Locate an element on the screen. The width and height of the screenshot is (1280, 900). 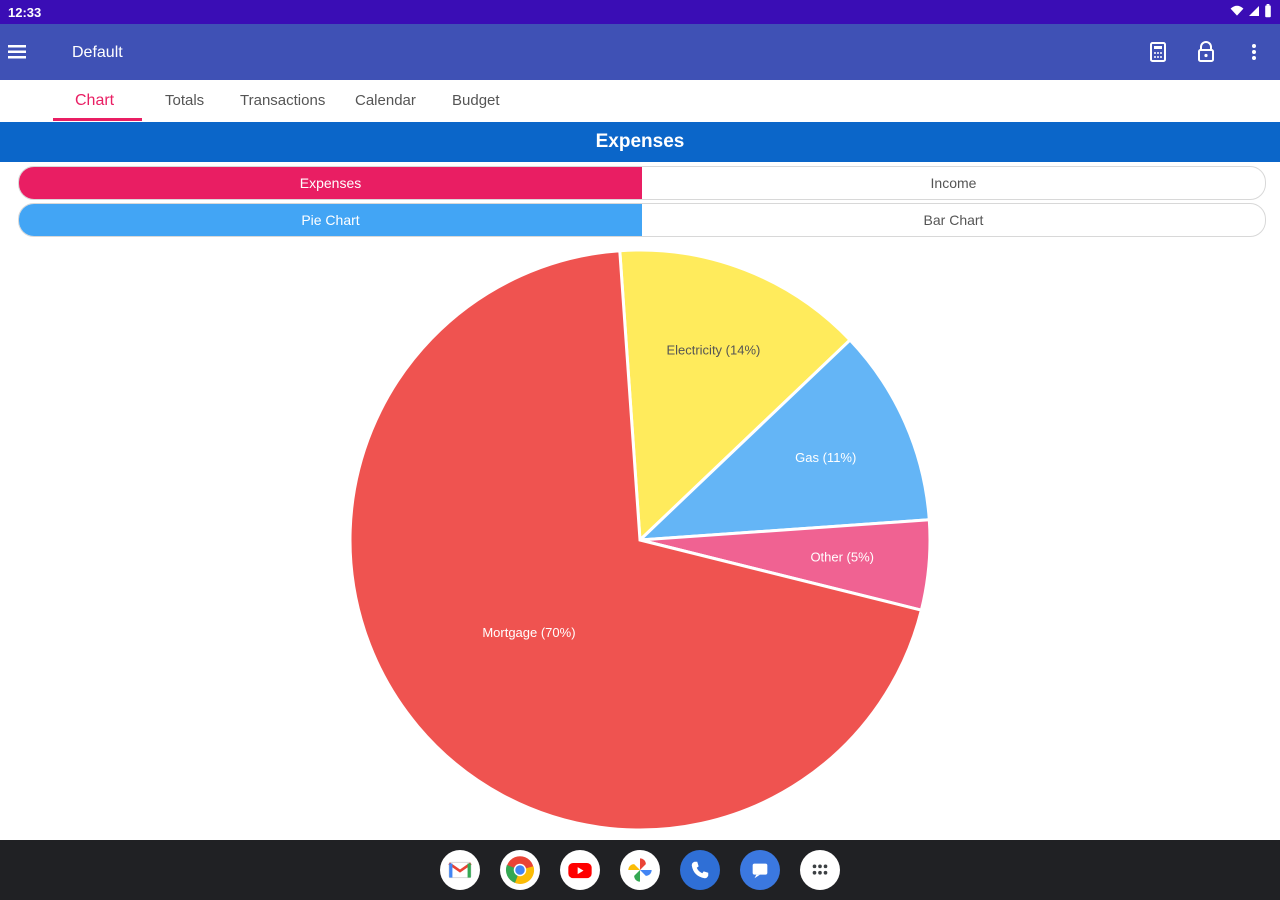
app-dock is located at coordinates (640, 870).